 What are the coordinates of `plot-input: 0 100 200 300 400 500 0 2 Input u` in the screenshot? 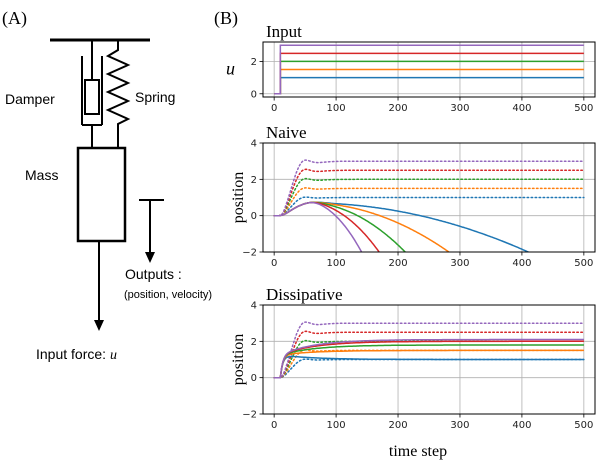 It's located at (411, 68).